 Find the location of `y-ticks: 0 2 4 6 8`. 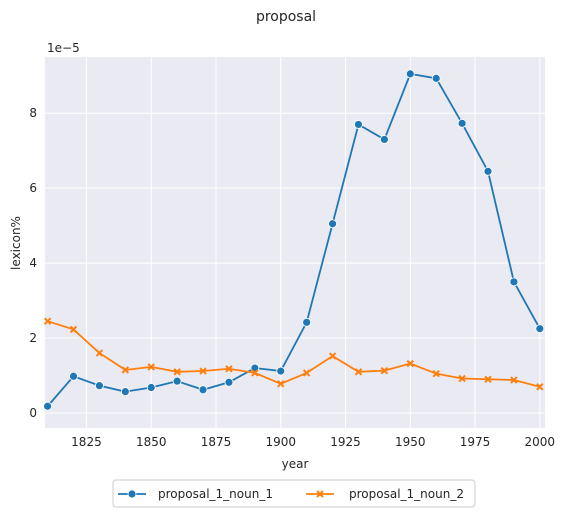

y-ticks: 0 2 4 6 8 is located at coordinates (33, 263).